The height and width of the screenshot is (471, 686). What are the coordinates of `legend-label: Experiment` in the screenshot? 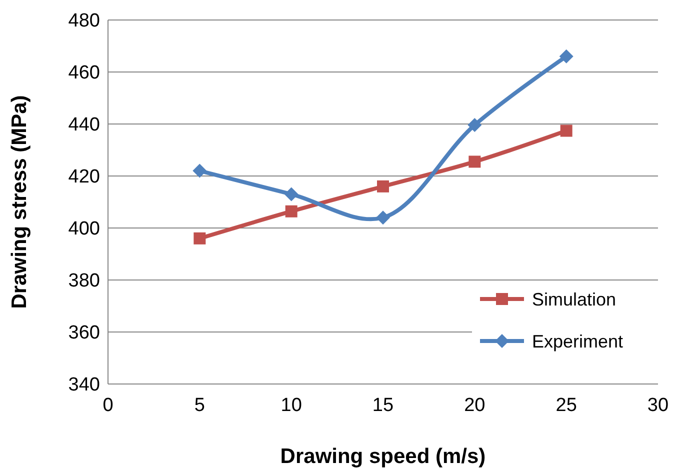 It's located at (578, 341).